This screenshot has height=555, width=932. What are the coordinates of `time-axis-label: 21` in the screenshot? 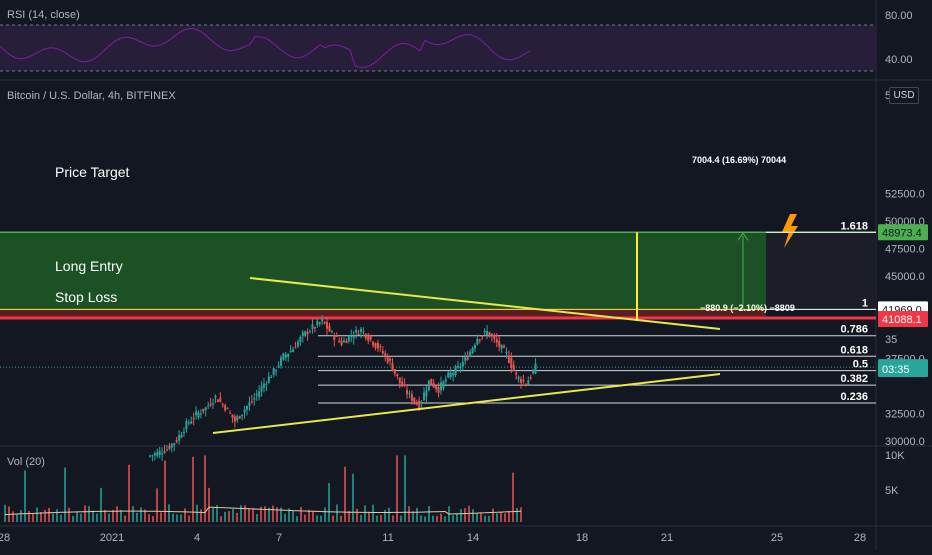 It's located at (667, 538).